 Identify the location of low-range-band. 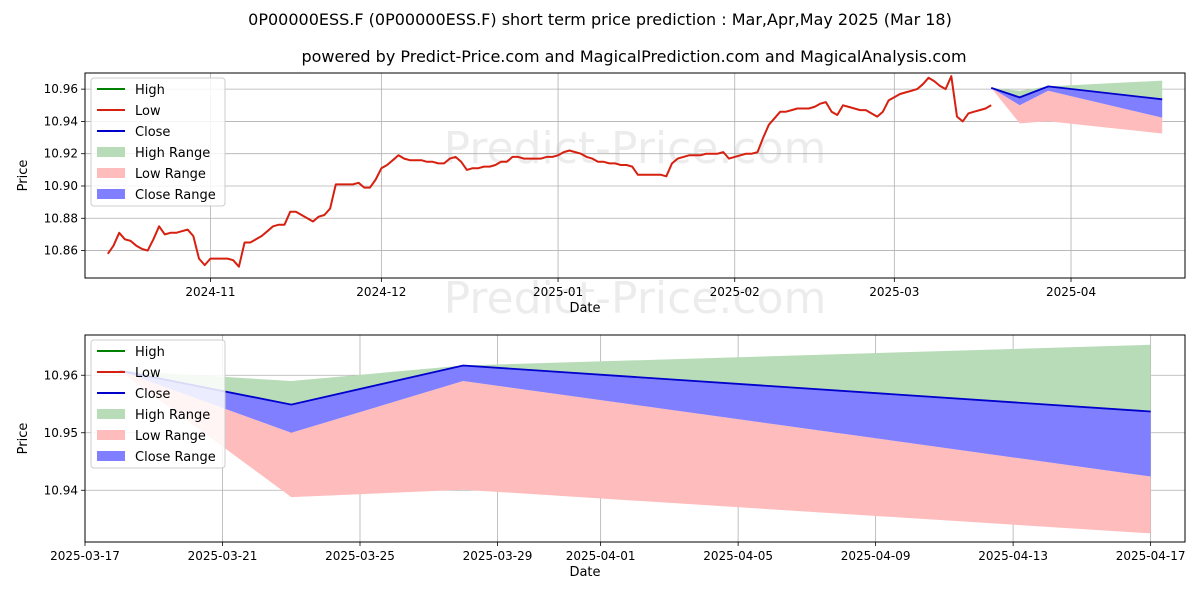
(1077, 110).